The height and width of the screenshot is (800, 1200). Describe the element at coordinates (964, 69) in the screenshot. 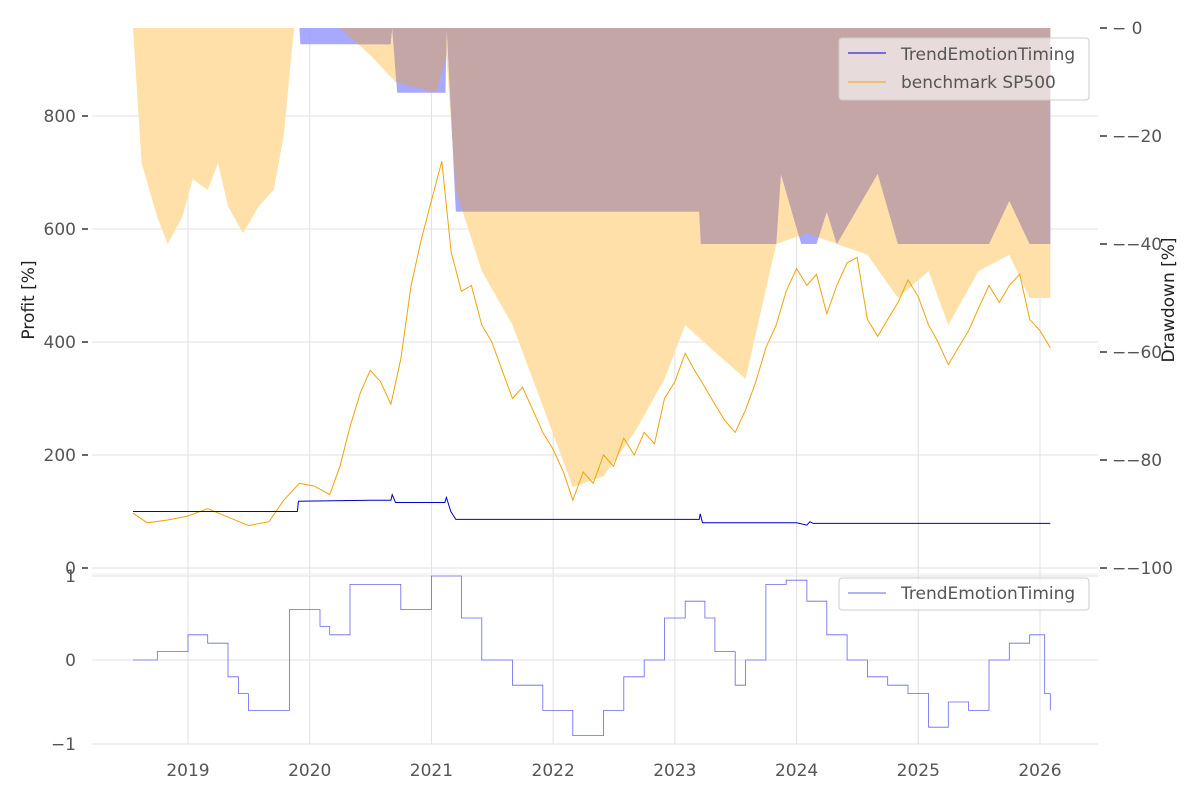

I see `legend-top: TrendEmotionTiming benchmark SP500` at that location.